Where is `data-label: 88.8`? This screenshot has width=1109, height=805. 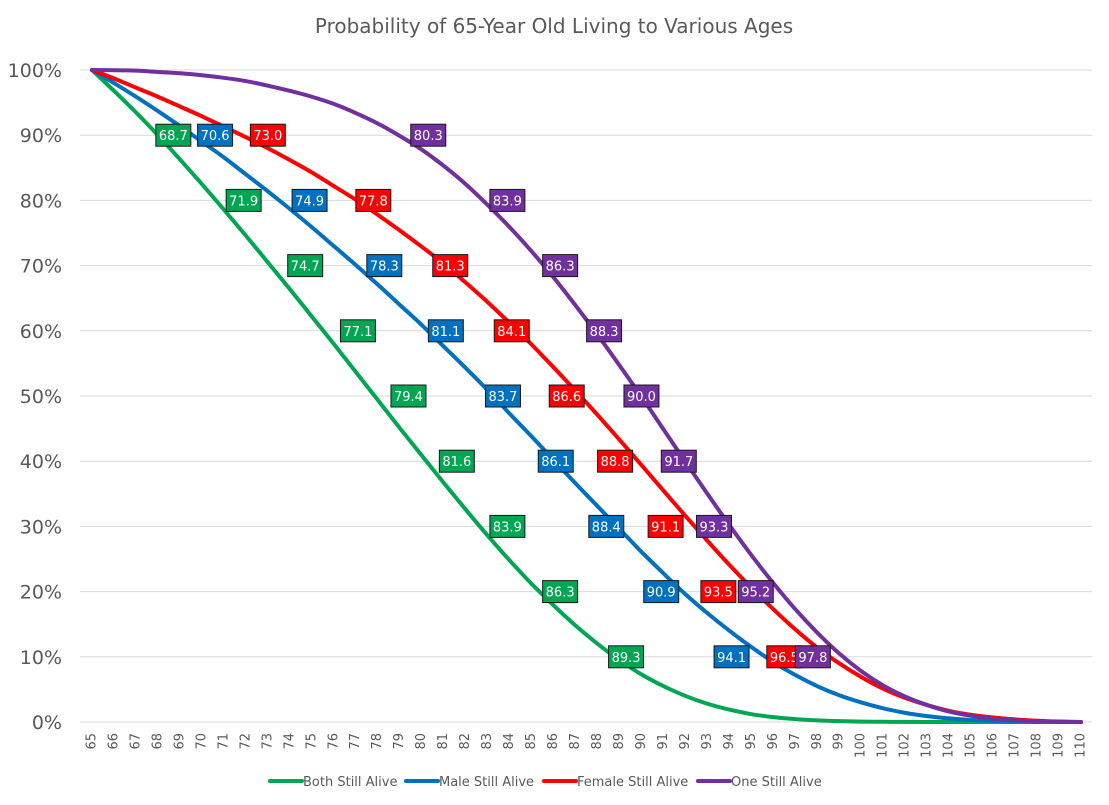
data-label: 88.8 is located at coordinates (615, 461).